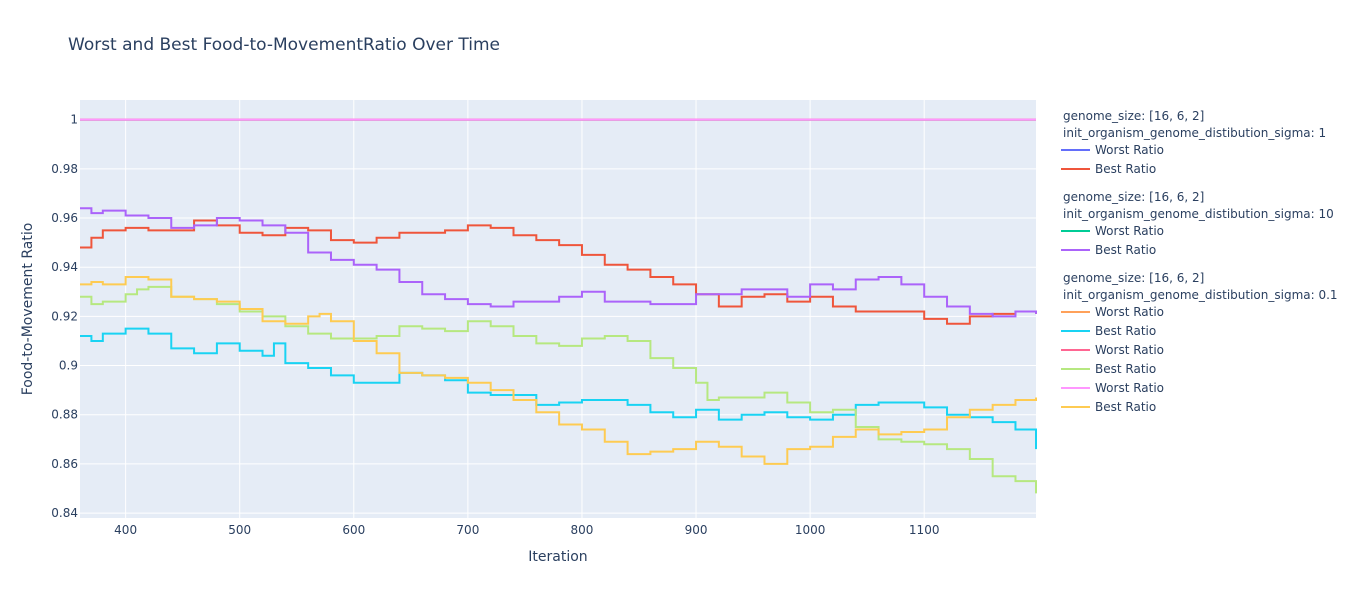 The width and height of the screenshot is (1360, 600). What do you see at coordinates (696, 530) in the screenshot?
I see `x-tick-label: 900` at bounding box center [696, 530].